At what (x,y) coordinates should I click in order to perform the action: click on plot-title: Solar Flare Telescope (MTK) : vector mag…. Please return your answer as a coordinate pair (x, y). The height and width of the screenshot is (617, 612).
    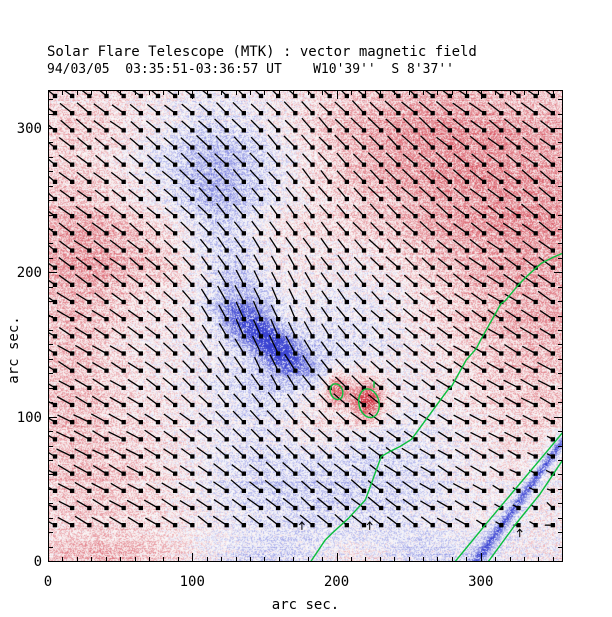
    Looking at the image, I should click on (262, 52).